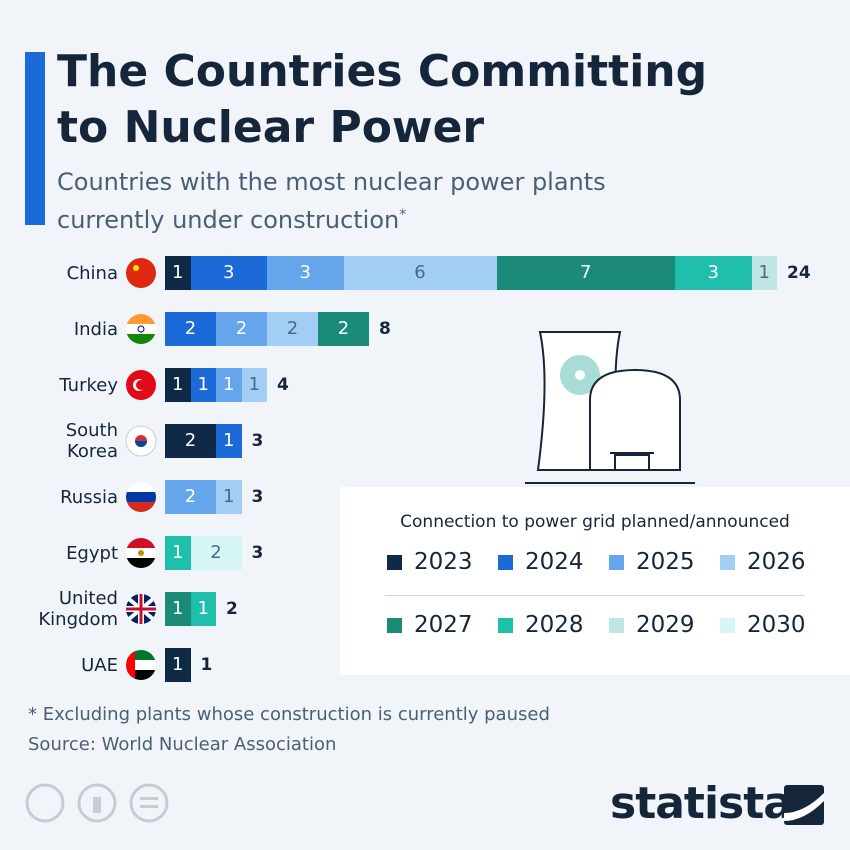  I want to click on category-label: United Kingdom, so click(78, 609).